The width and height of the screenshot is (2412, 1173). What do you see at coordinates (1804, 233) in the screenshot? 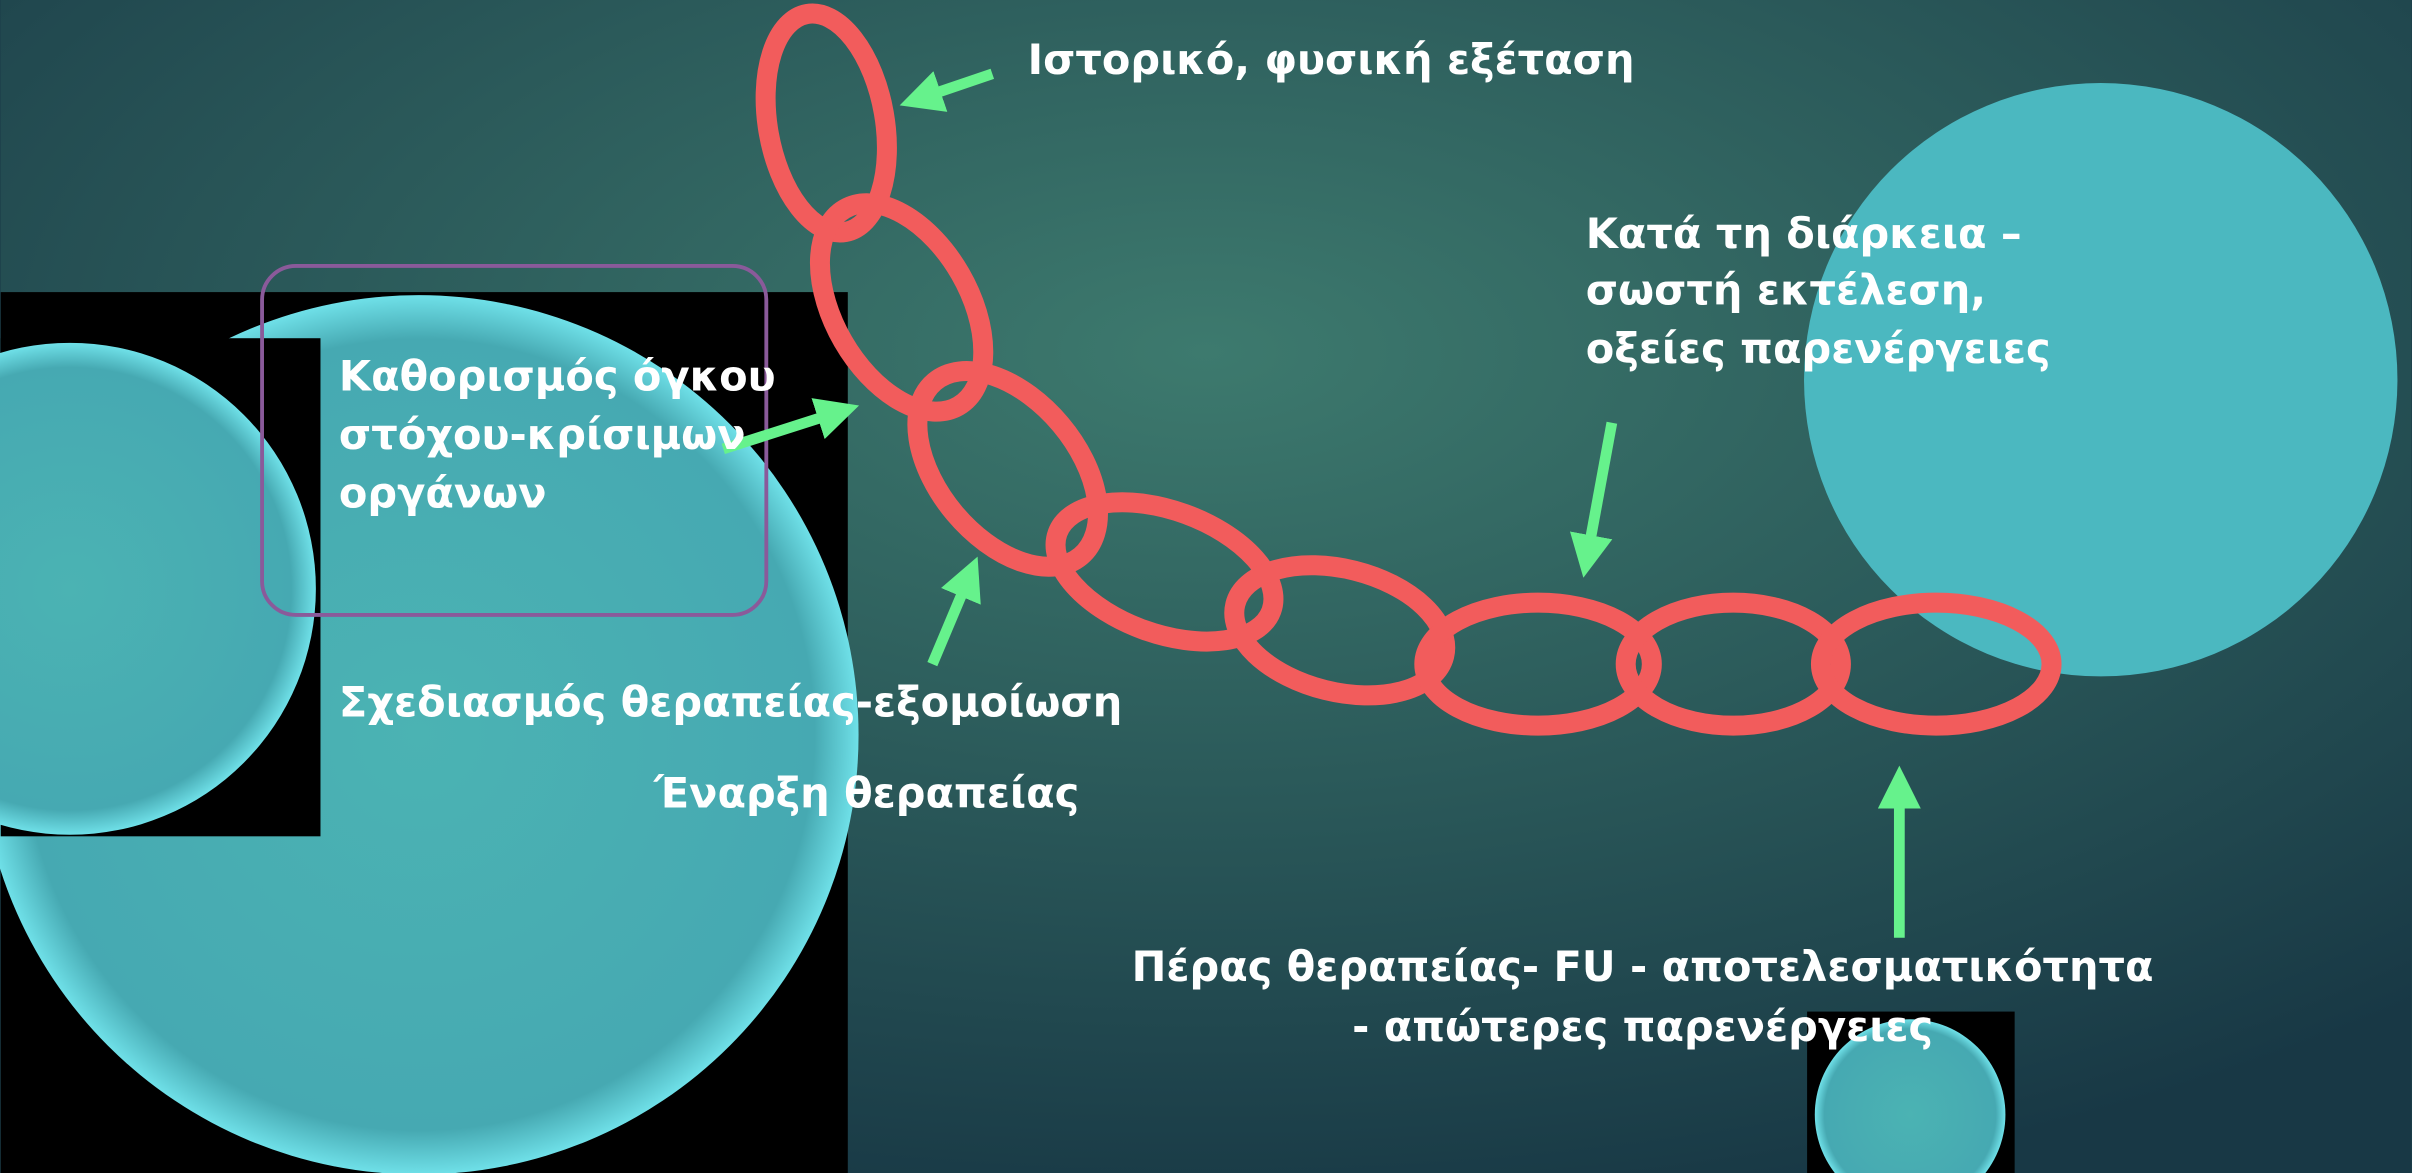
I see `label: Κατά τη διάρκεια –` at bounding box center [1804, 233].